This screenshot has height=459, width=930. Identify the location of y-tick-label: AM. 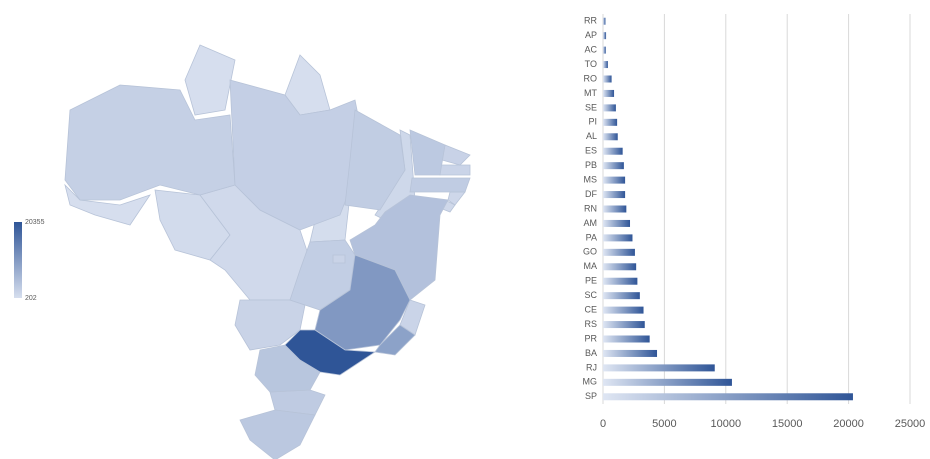
(591, 223).